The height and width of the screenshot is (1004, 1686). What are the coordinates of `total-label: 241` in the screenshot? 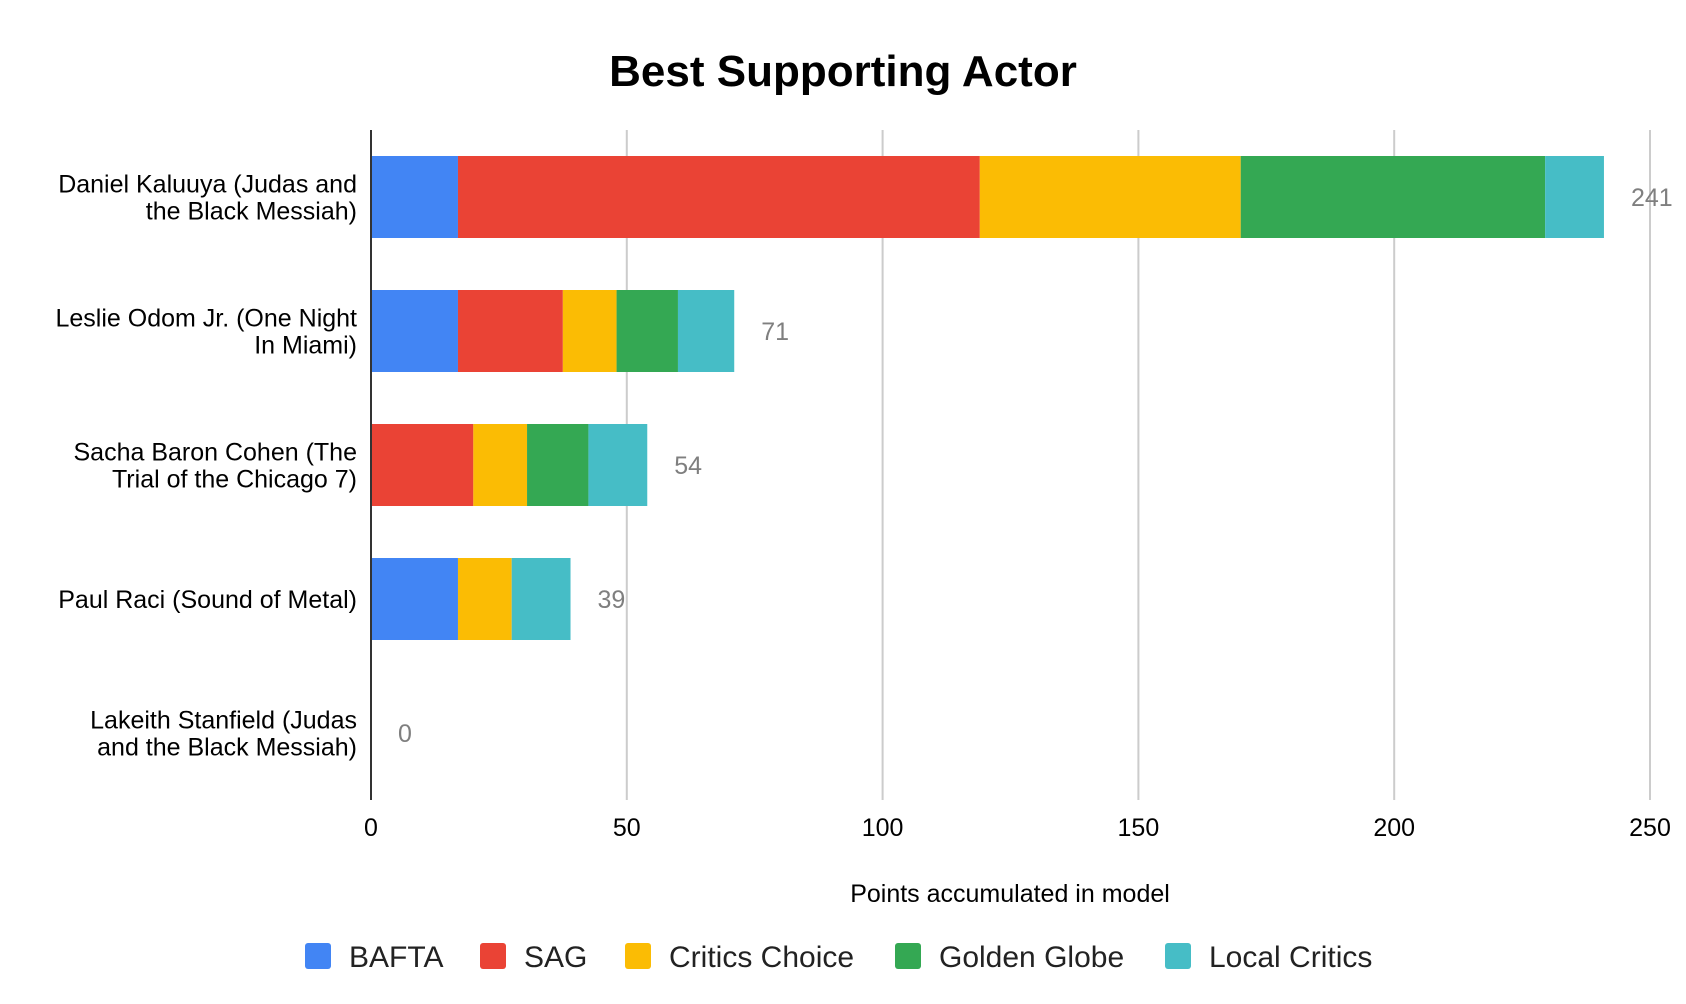 It's located at (1652, 198).